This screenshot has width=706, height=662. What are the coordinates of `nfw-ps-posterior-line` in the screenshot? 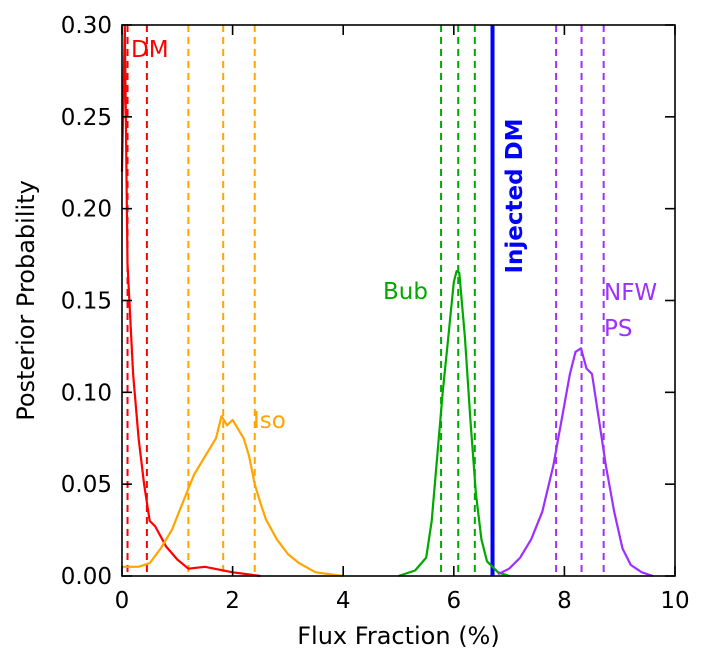 It's located at (575, 462).